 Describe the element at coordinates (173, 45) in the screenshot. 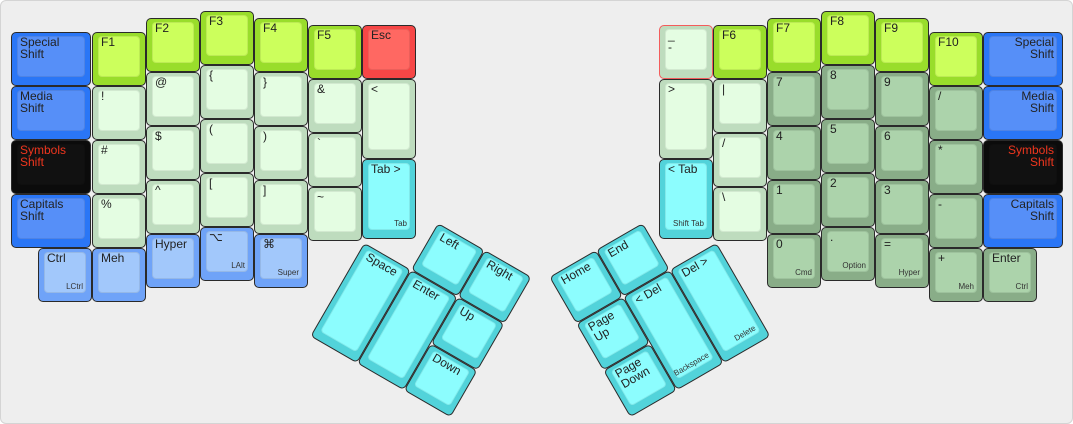

I see `key-f2: F2` at that location.